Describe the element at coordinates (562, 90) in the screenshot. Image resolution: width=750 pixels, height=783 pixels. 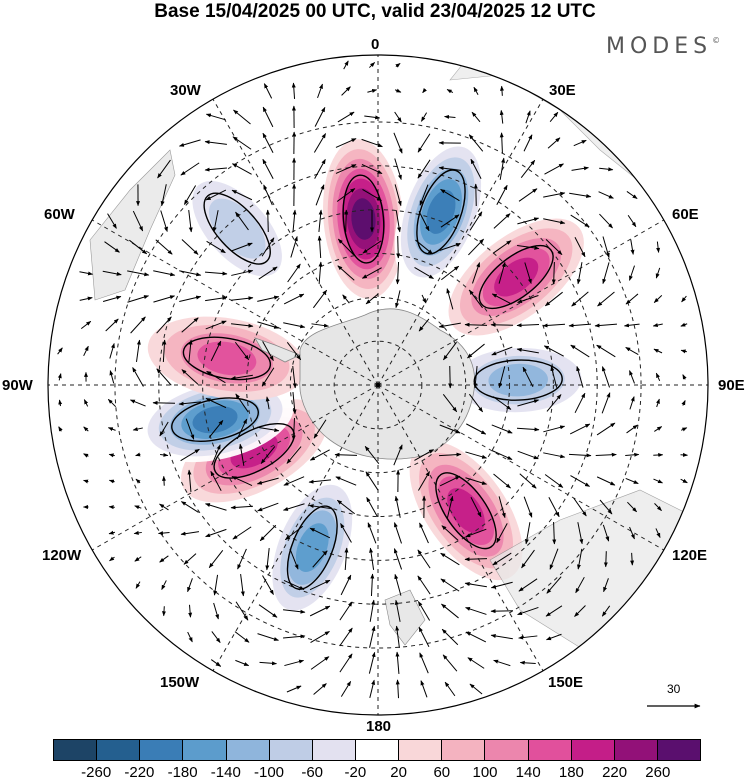
I see `lon-label-30e: 30E` at that location.